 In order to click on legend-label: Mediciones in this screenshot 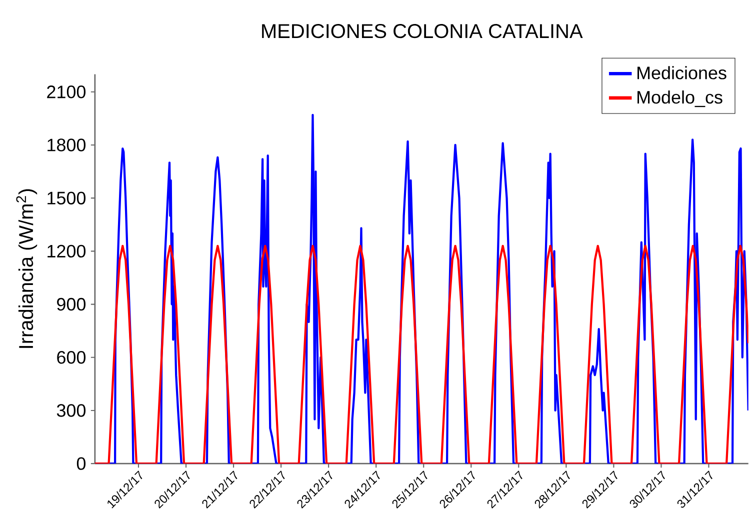, I will do `click(682, 73)`.